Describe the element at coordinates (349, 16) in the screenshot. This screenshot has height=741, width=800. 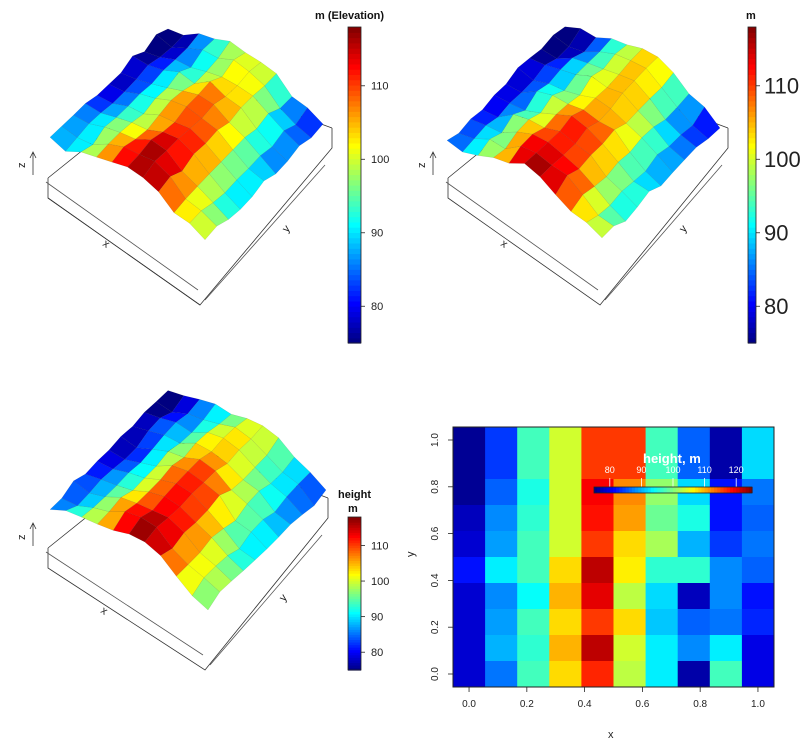
I see `panel1-colorbar-title: m (Elevation)` at that location.